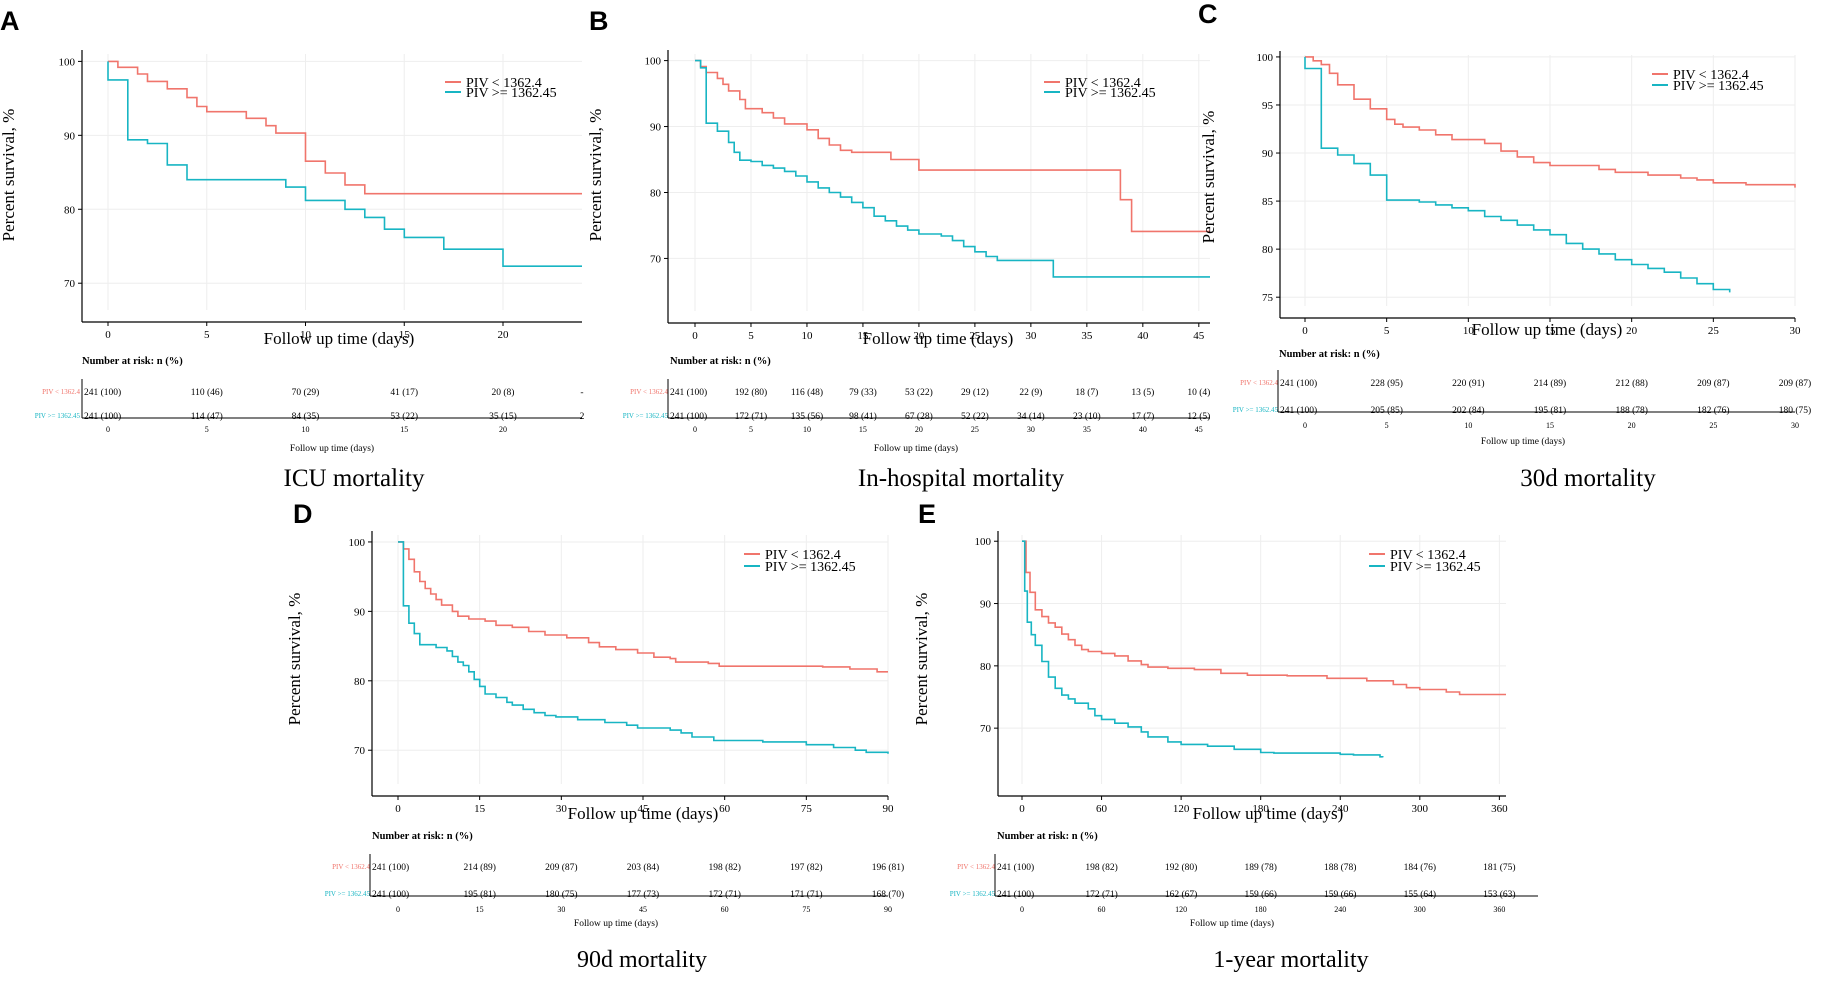 The width and height of the screenshot is (1821, 987). What do you see at coordinates (961, 478) in the screenshot?
I see `panel-caption: In-hospital mortality` at bounding box center [961, 478].